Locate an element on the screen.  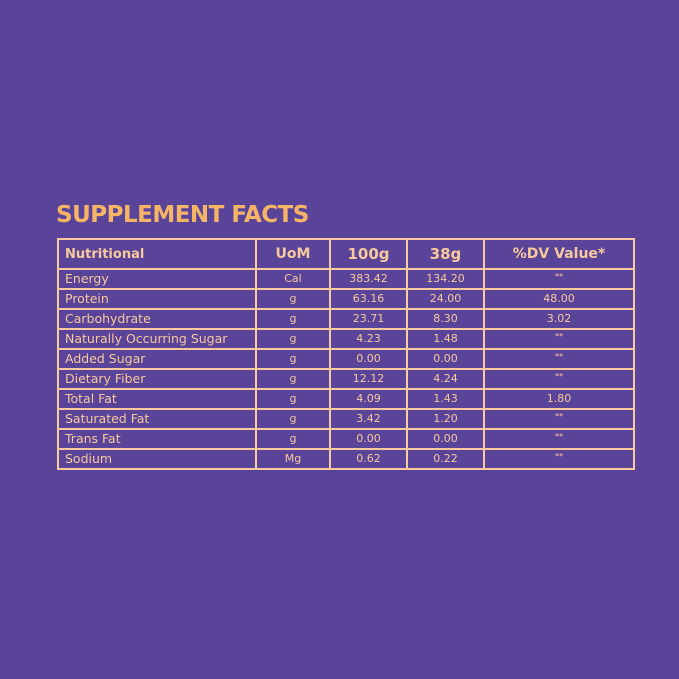
table-row: Dietary Fiber g 12.12 4.24 ** is located at coordinates (346, 379).